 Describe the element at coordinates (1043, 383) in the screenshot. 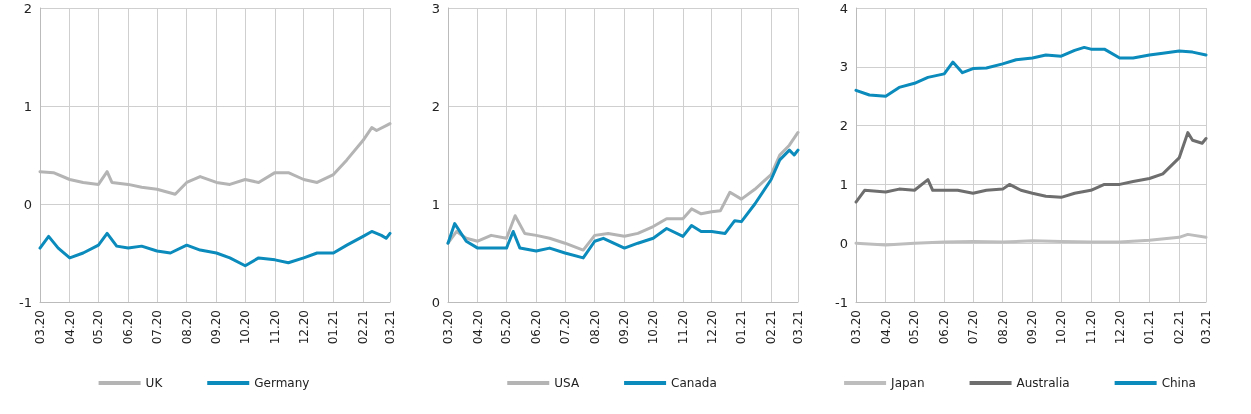

I see `legend-label: Australia` at that location.